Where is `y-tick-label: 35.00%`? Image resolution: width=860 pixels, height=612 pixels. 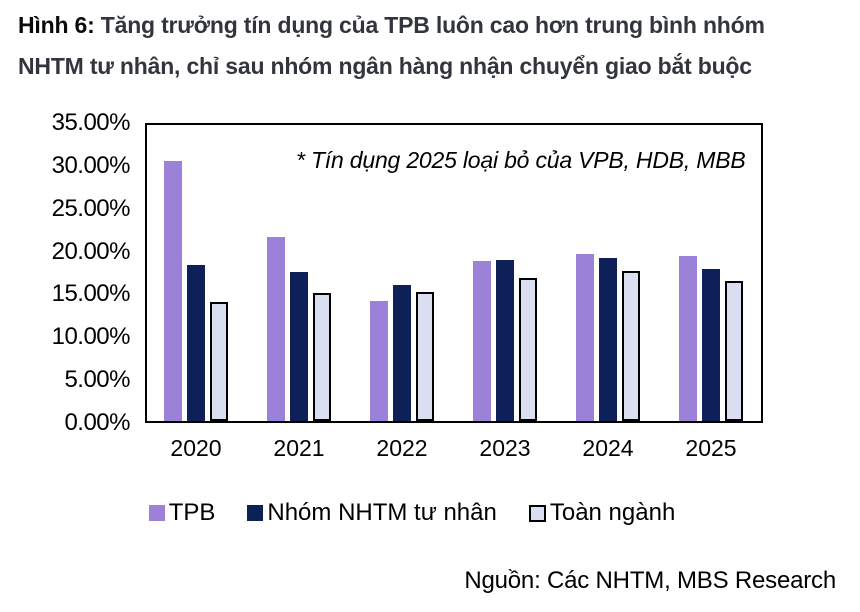
y-tick-label: 35.00% is located at coordinates (91, 122).